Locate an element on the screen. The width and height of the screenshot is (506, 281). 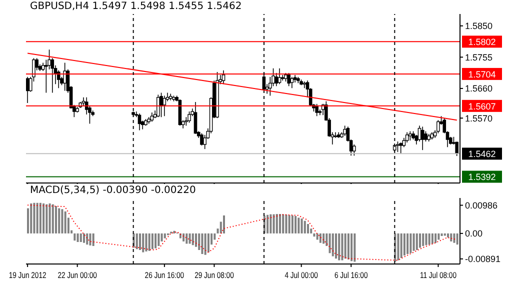
x-tick-label: 11 Jul 08:00 is located at coordinates (438, 275).